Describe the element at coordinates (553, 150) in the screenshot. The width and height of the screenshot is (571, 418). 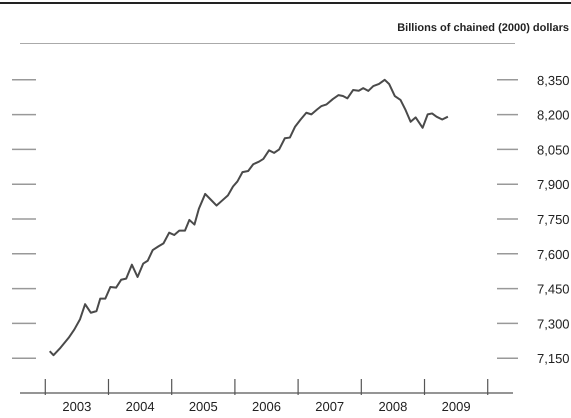
I see `y-tick-label: 8,050` at that location.